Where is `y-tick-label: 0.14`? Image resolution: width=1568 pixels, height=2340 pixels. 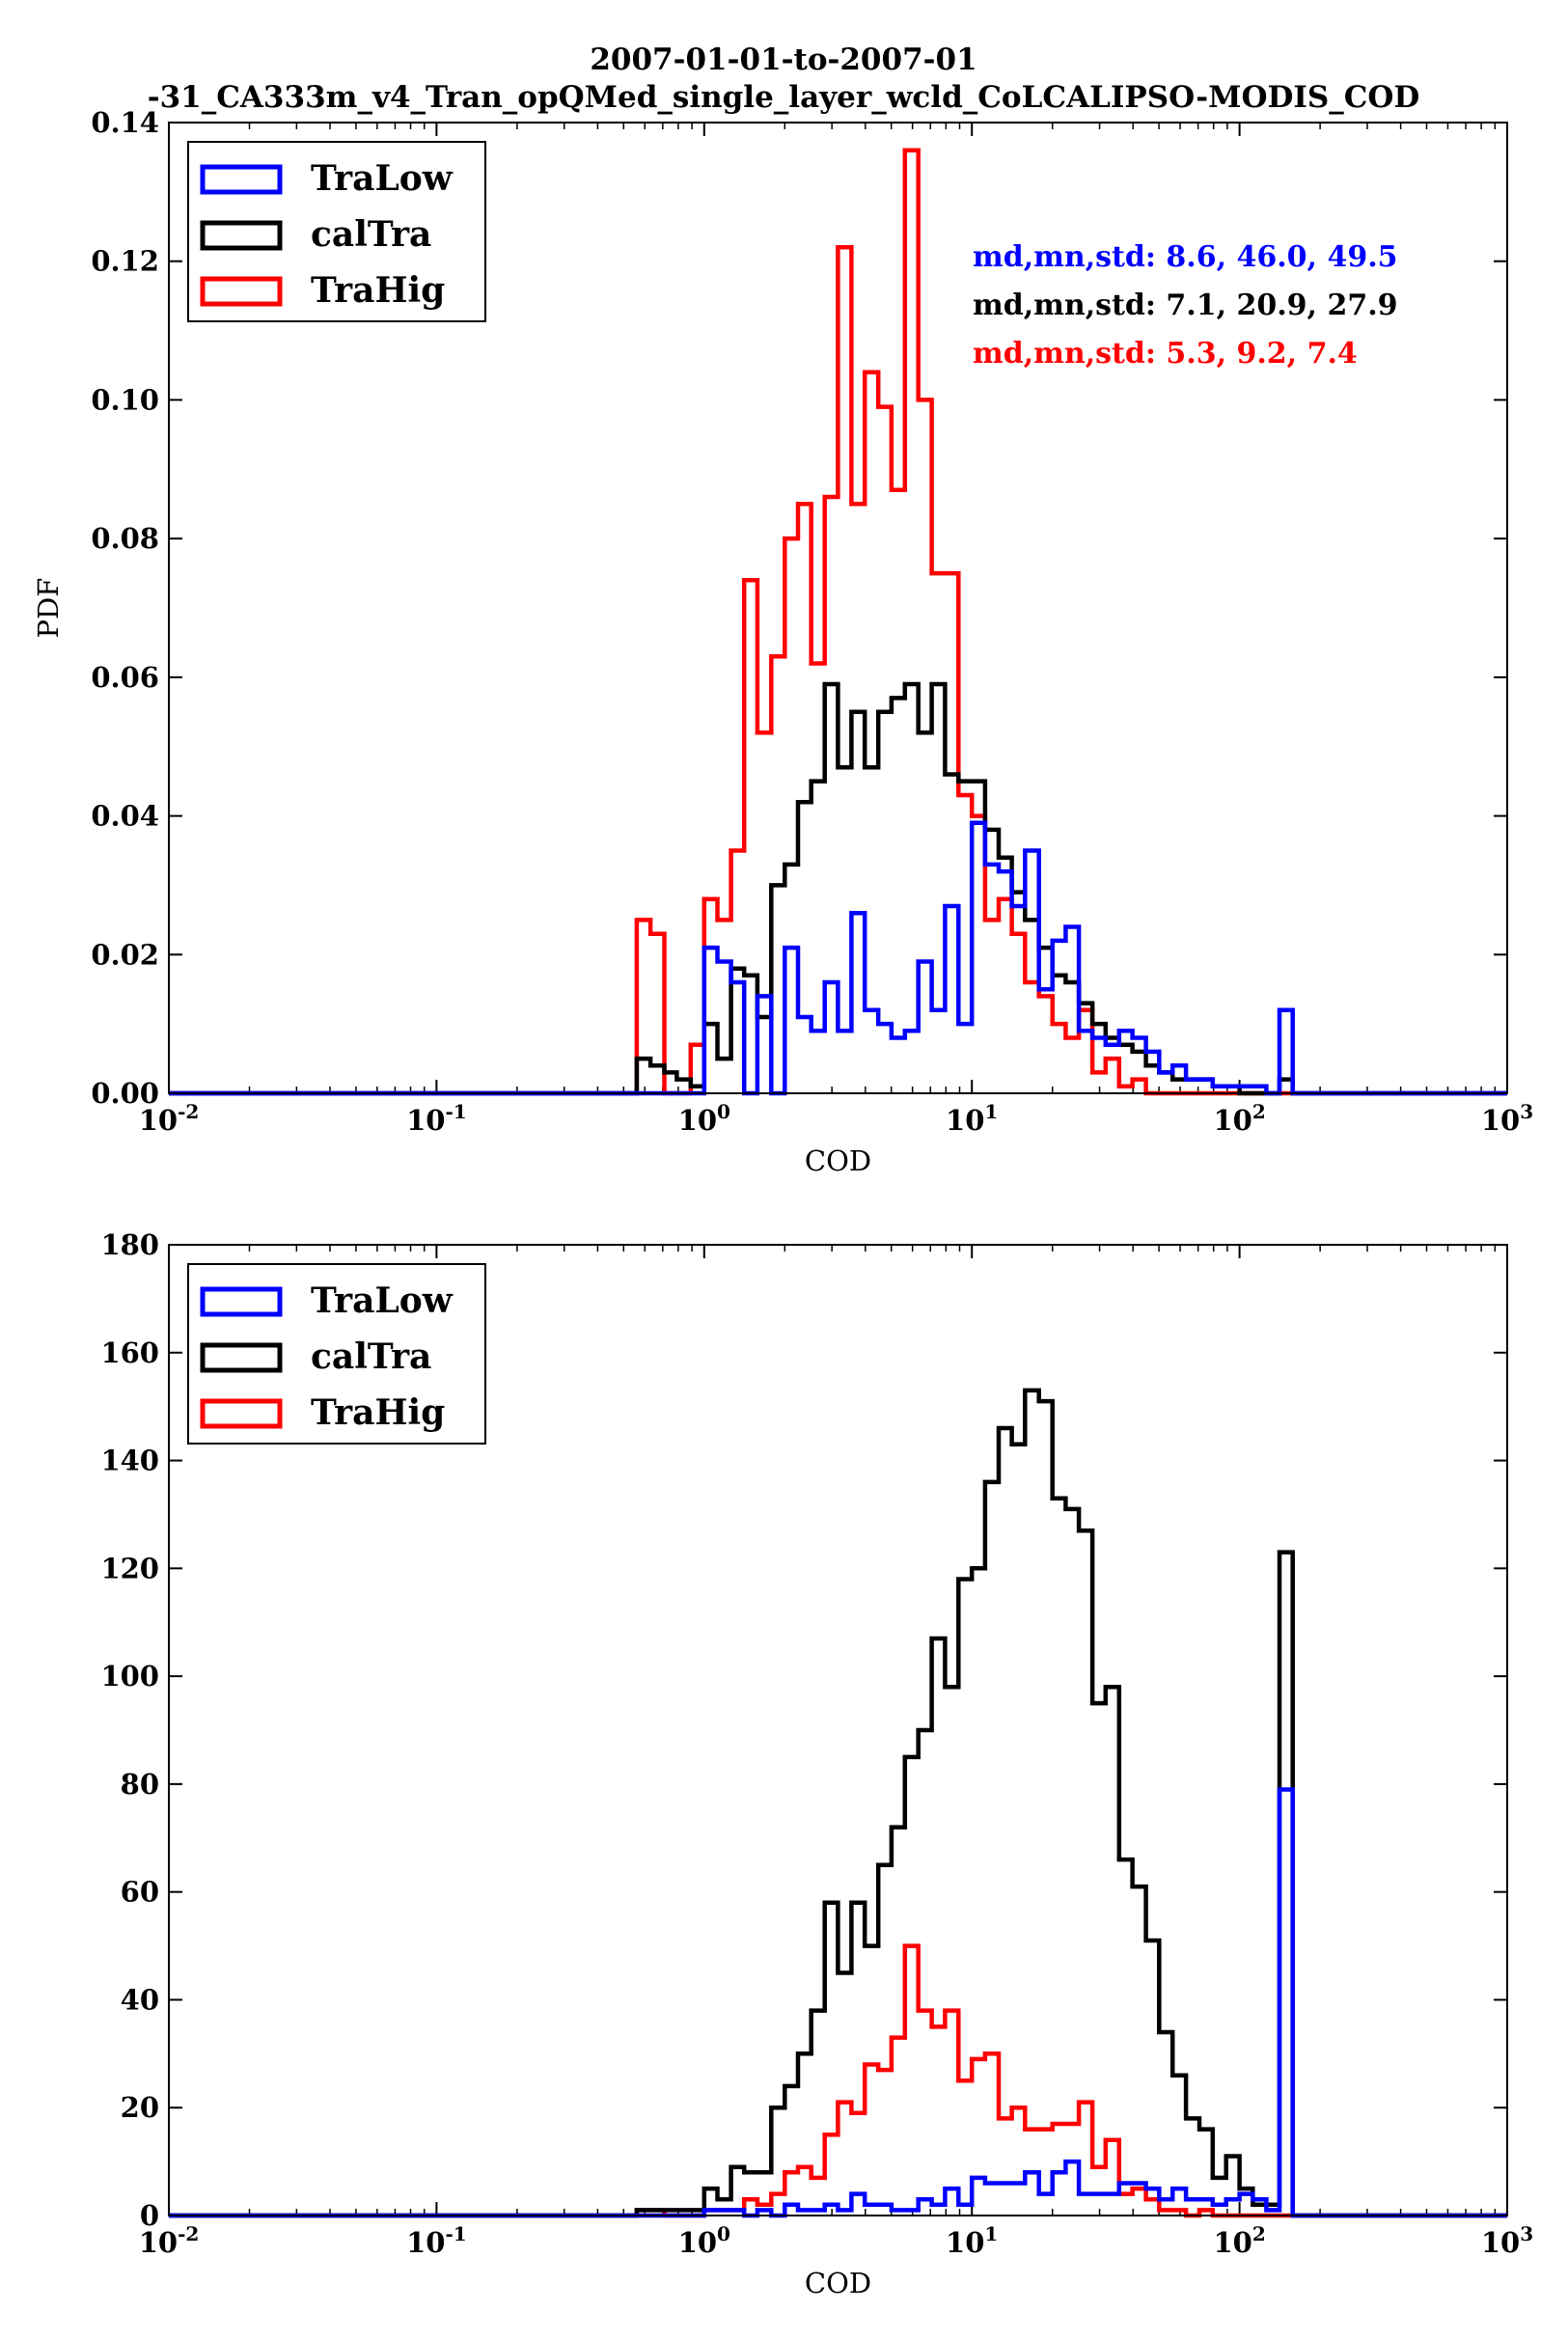
y-tick-label: 0.14 is located at coordinates (125, 123).